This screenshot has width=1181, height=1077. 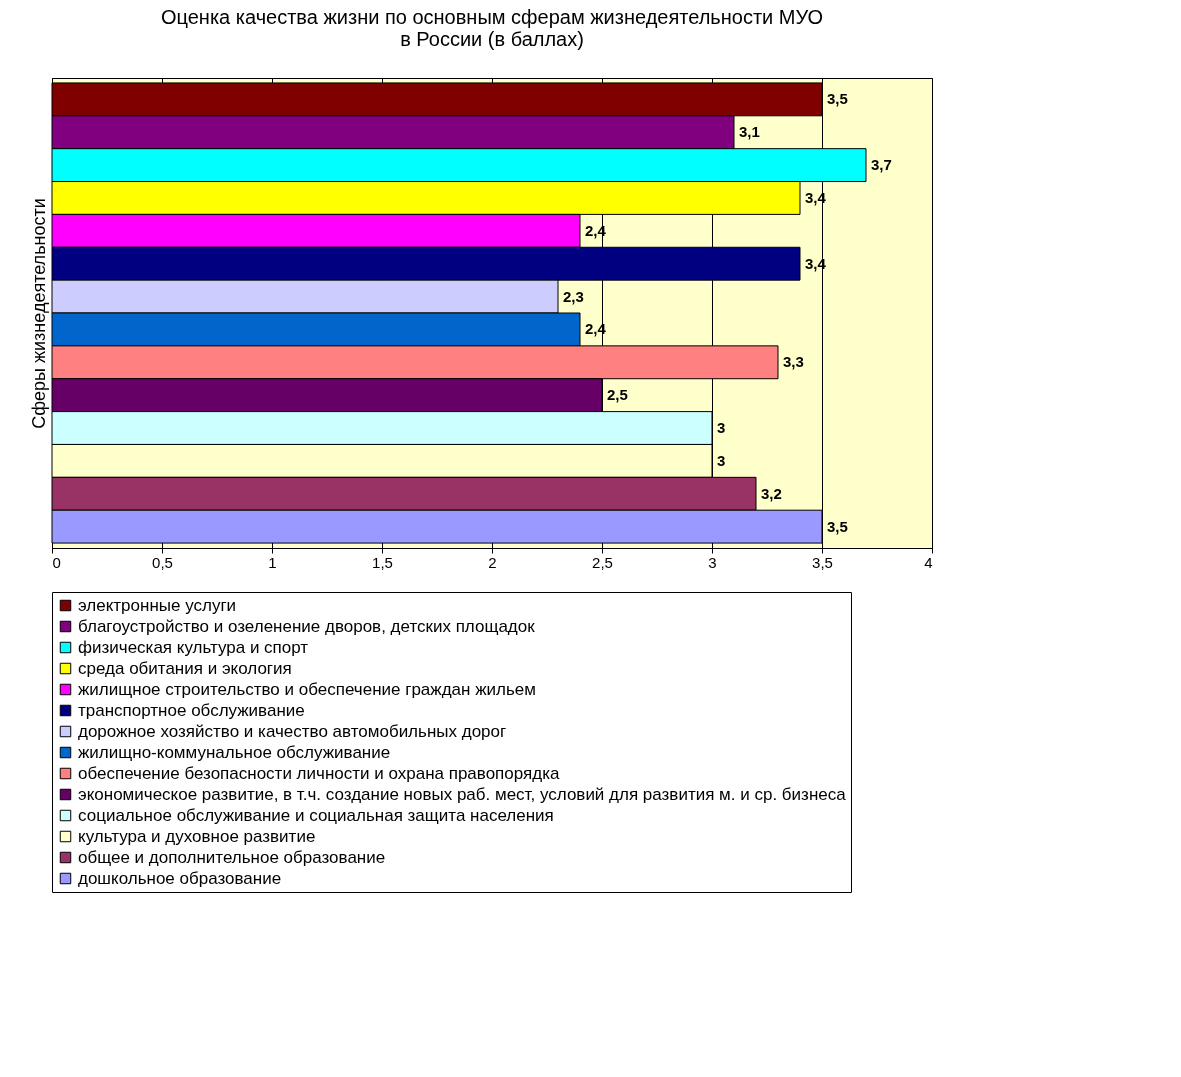 What do you see at coordinates (382, 562) in the screenshot?
I see `x-tick-label: 1,5` at bounding box center [382, 562].